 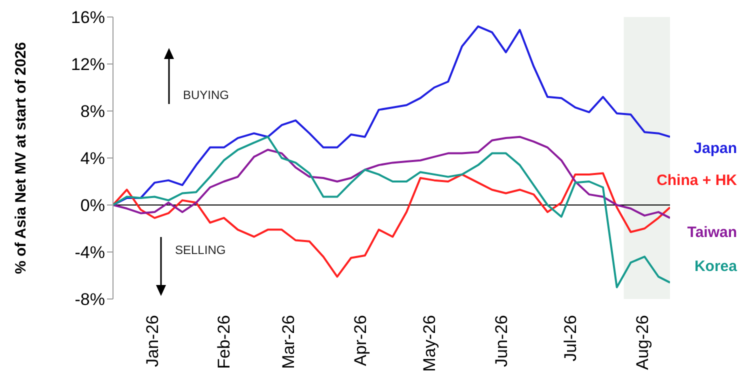 I want to click on series-label: Korea, so click(x=715, y=266).